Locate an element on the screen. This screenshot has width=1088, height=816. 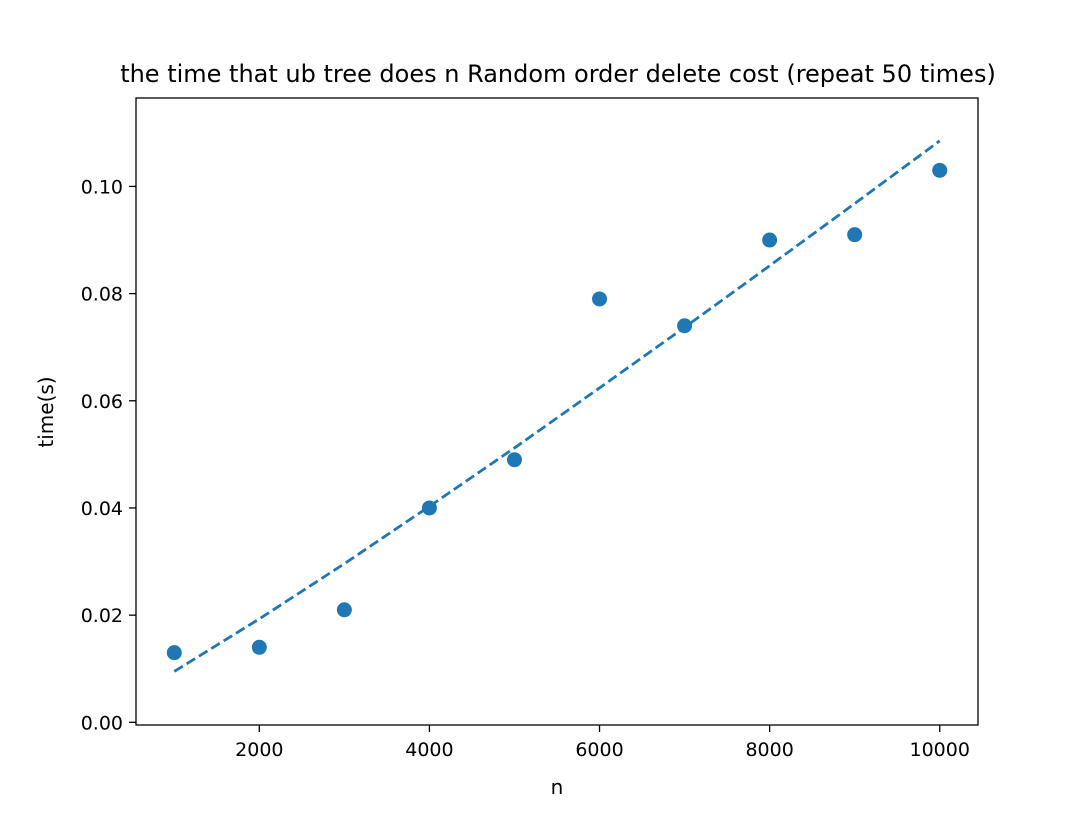
x-tick-label: 2000 is located at coordinates (259, 750).